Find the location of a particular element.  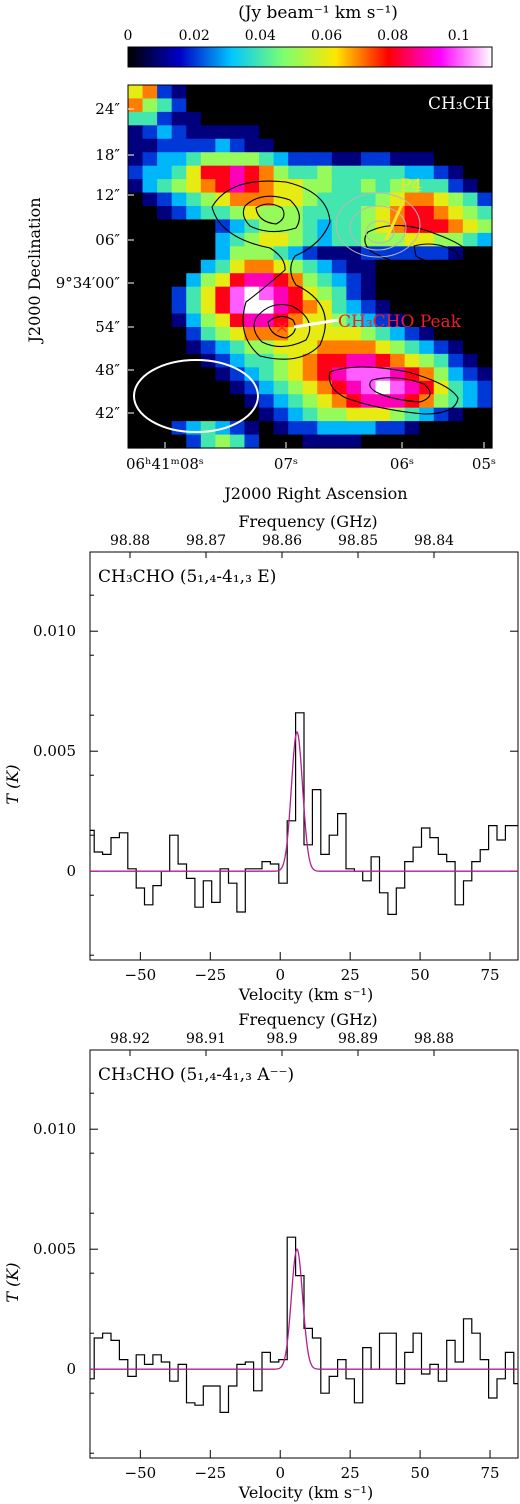

peak-label: CH₃CHO Peak is located at coordinates (400, 322).